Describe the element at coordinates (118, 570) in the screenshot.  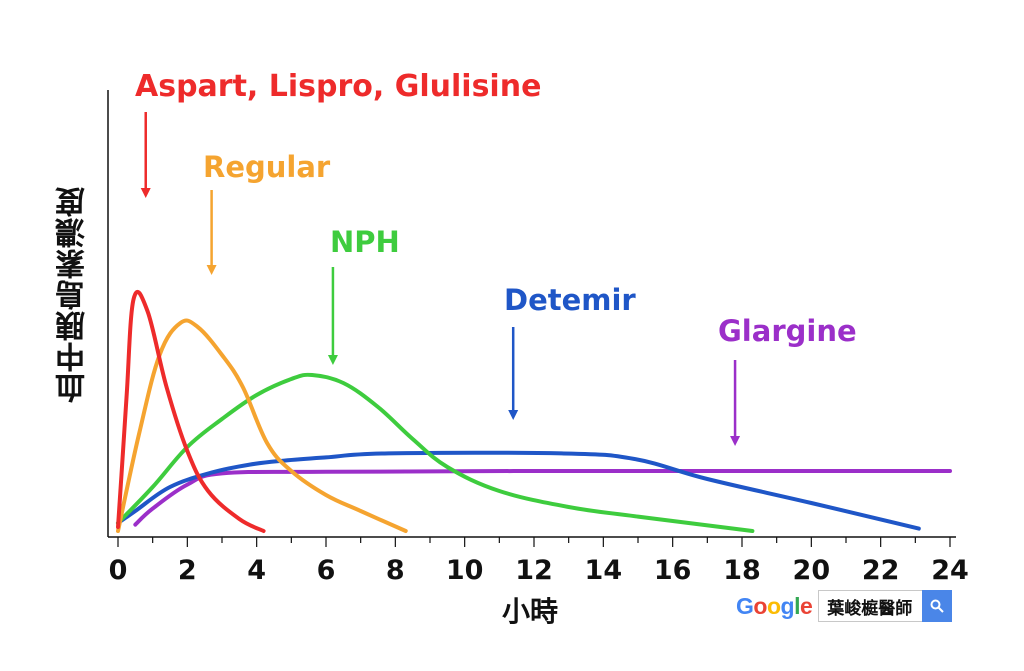
I see `x-tick-label: 0` at that location.